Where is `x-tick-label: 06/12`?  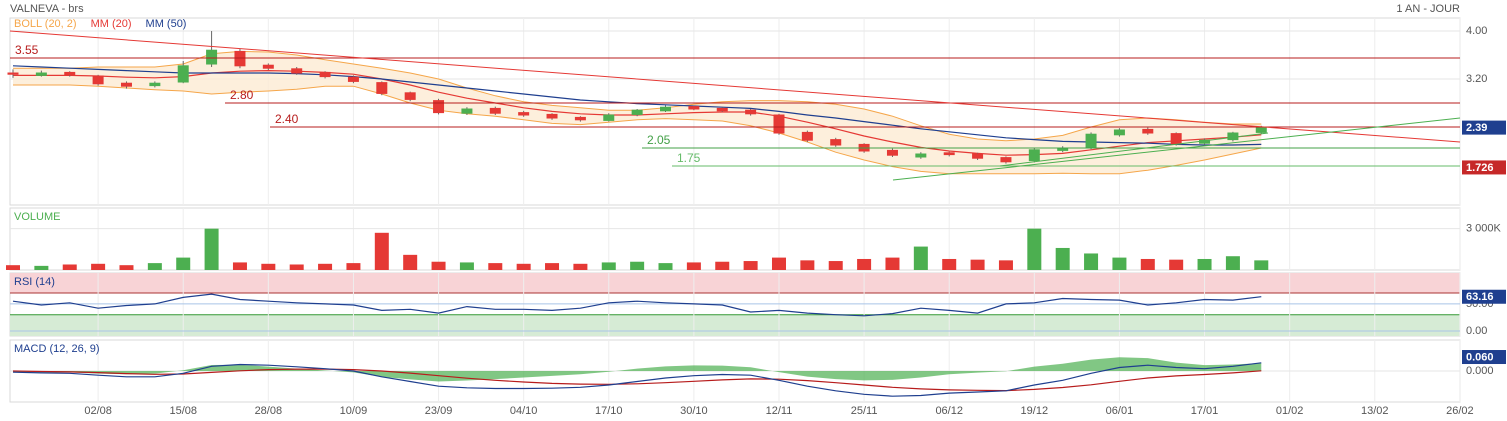
x-tick-label: 06/12 is located at coordinates (949, 411).